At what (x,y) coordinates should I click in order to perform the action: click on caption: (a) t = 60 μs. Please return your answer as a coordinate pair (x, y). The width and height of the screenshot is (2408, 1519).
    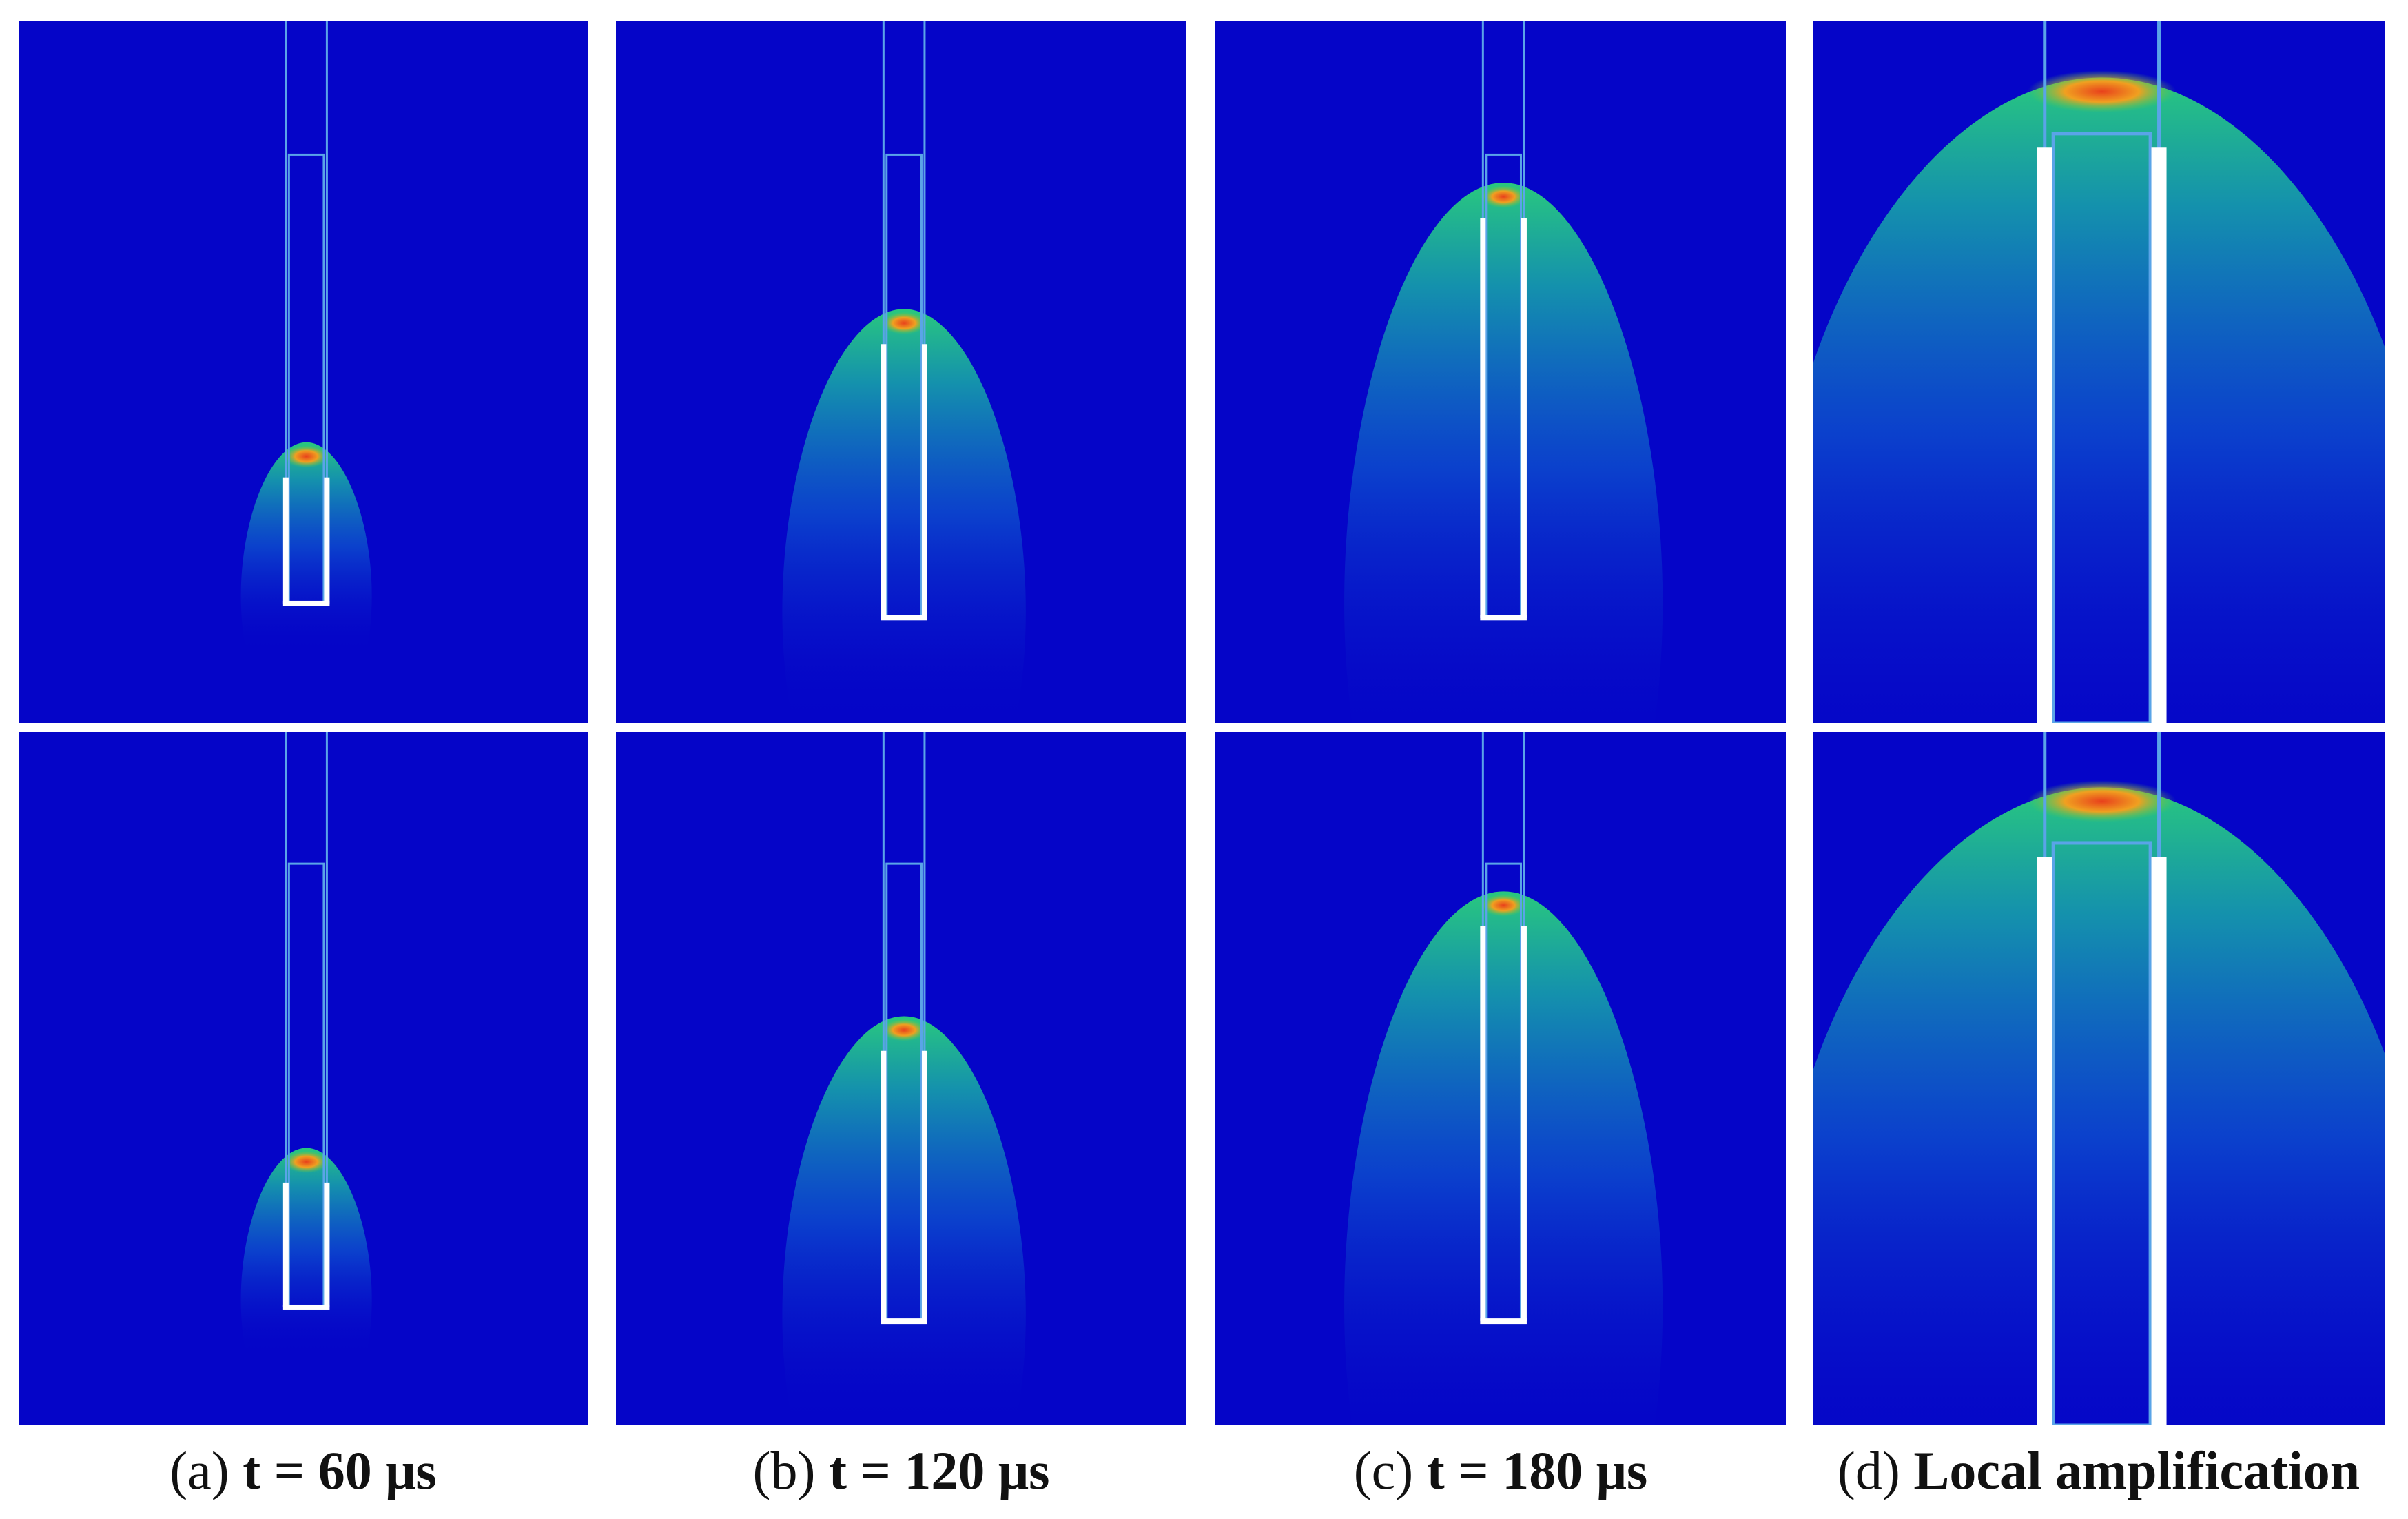
    Looking at the image, I should click on (303, 1470).